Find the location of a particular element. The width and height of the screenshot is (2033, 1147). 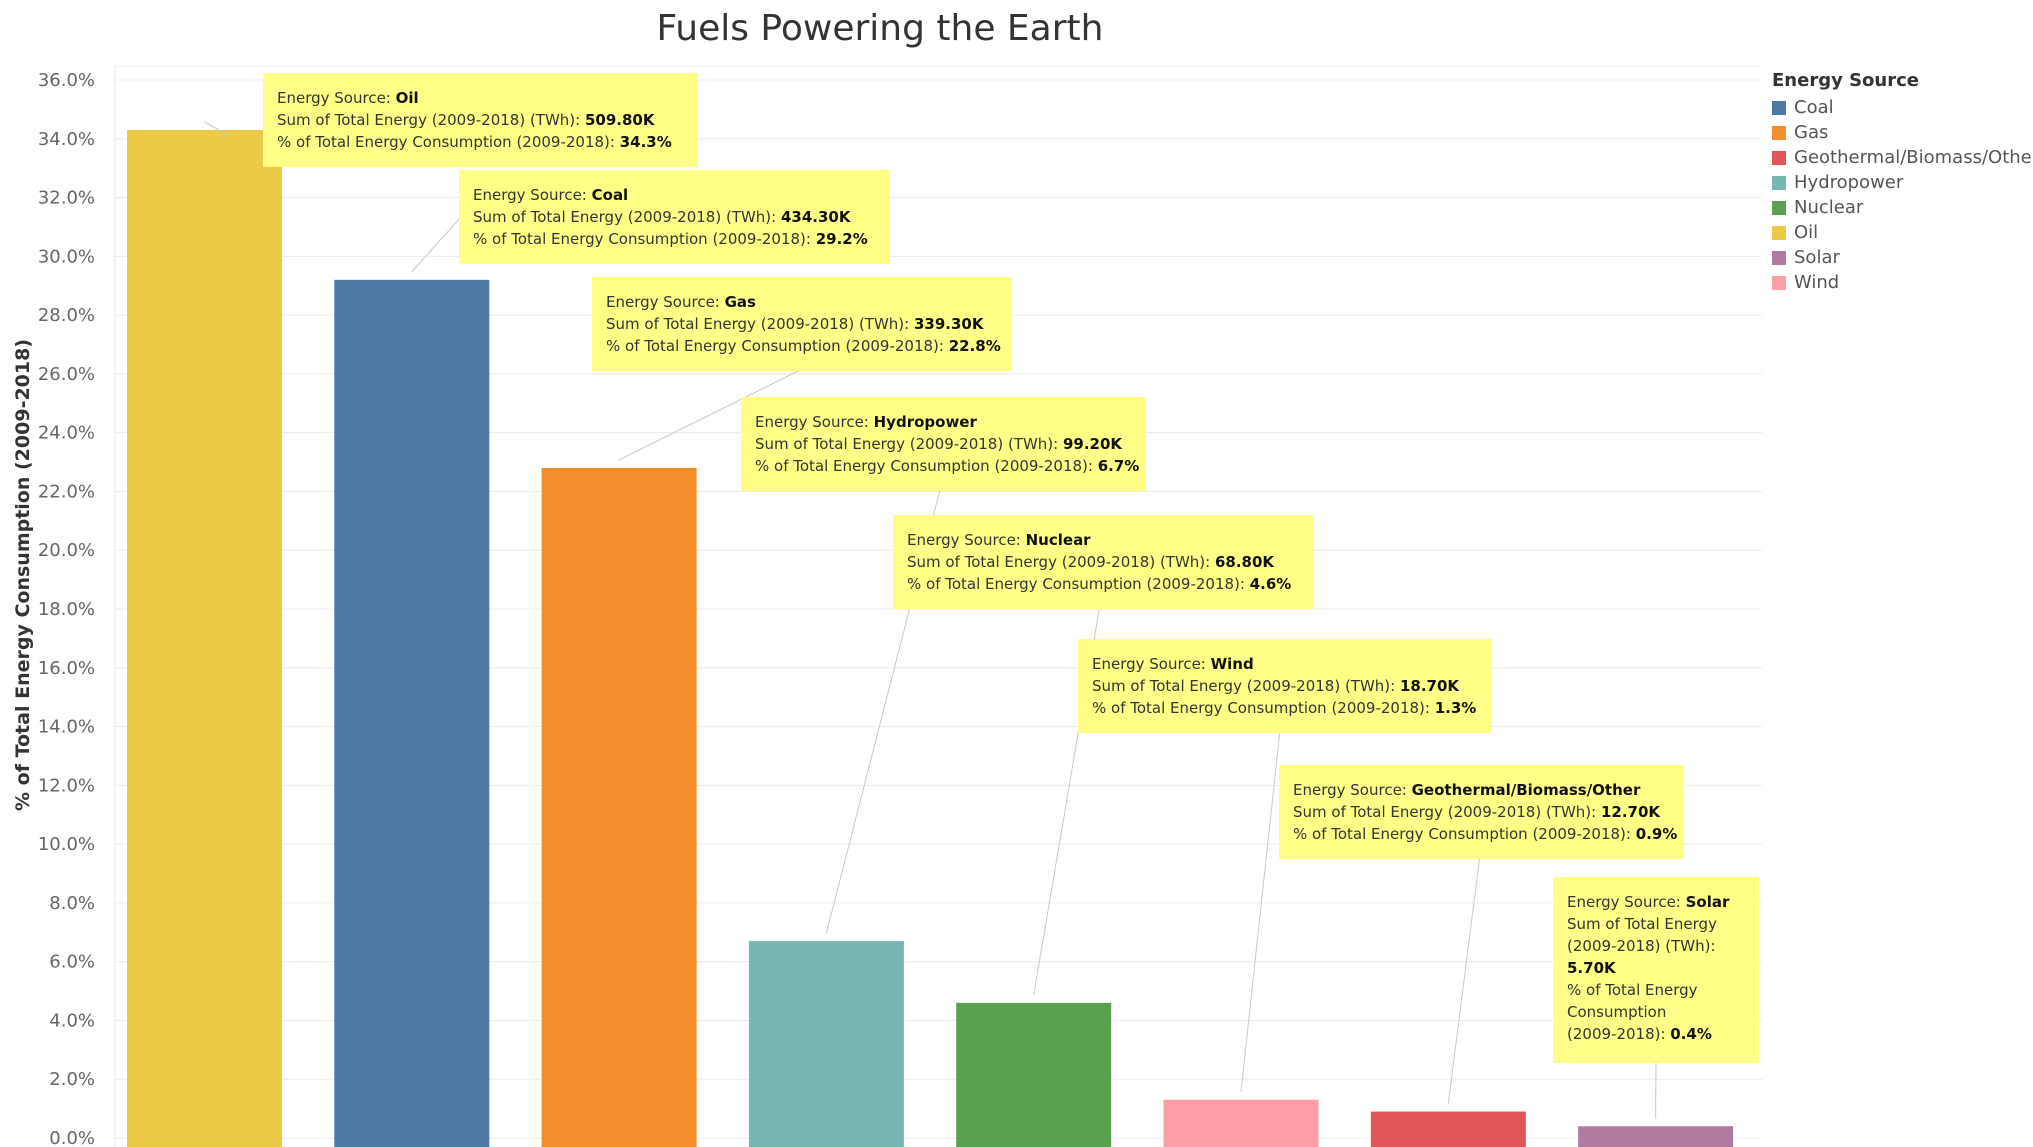

chart-title: Fuels Powering the Earth is located at coordinates (880, 28).